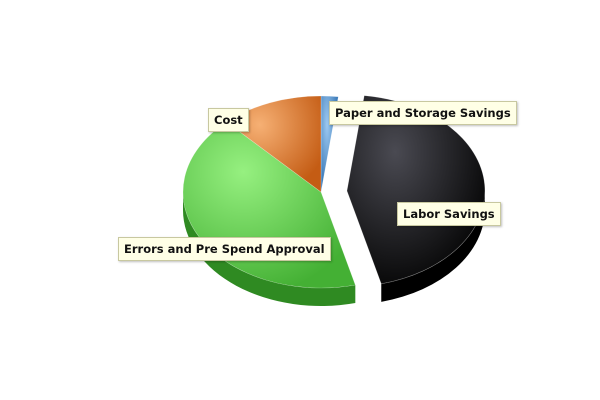 Image resolution: width=600 pixels, height=400 pixels. Describe the element at coordinates (423, 113) in the screenshot. I see `slice-label-paper-and-storage-savings: Paper and Storage Savings` at that location.